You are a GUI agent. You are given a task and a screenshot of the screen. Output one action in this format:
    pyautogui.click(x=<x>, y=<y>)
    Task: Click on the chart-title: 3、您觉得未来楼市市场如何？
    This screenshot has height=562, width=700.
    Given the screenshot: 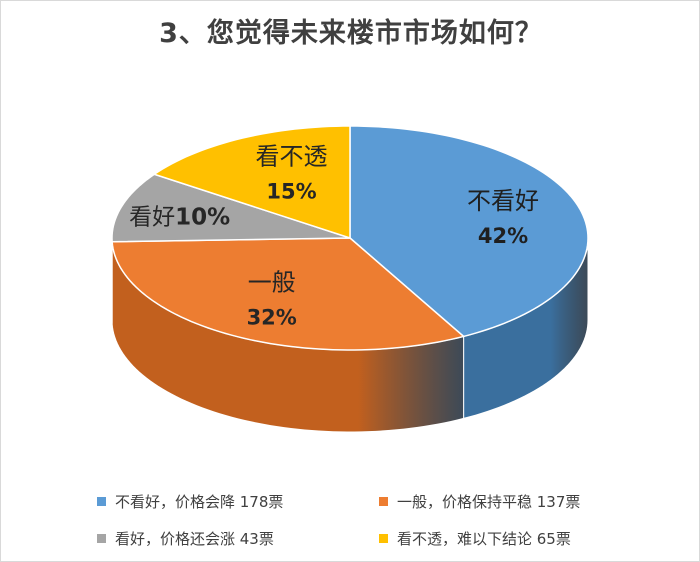 What is the action you would take?
    pyautogui.click(x=351, y=33)
    